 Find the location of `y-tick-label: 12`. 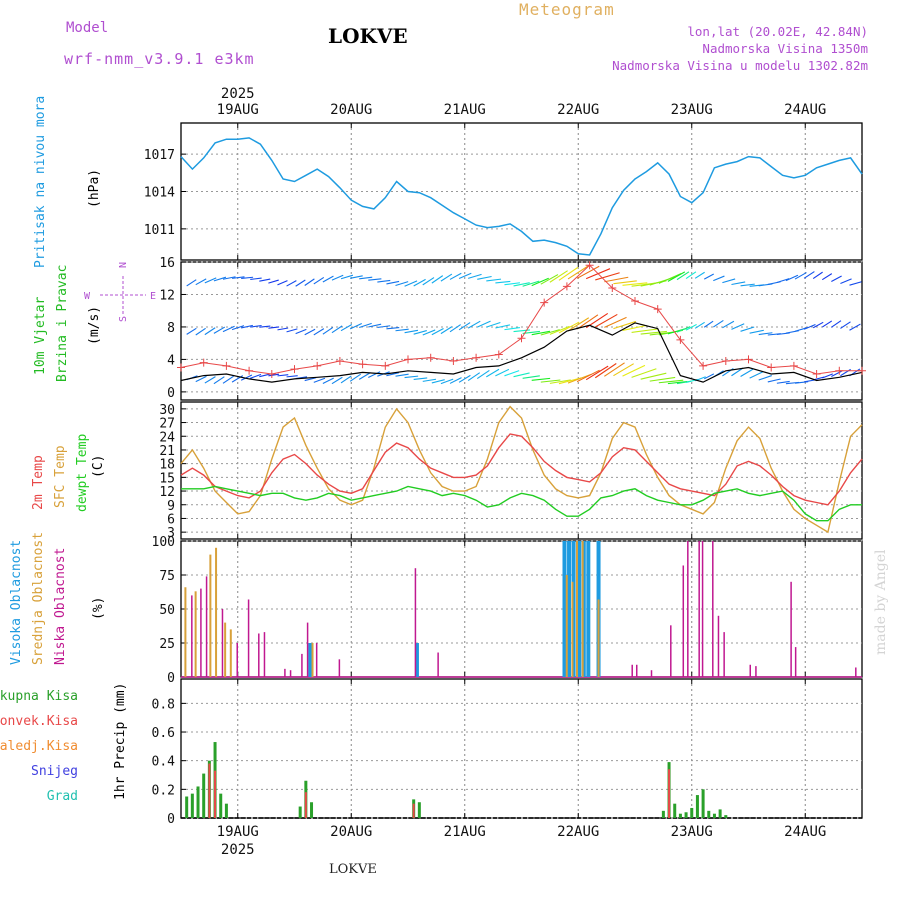

y-tick-label: 12 is located at coordinates (167, 492).